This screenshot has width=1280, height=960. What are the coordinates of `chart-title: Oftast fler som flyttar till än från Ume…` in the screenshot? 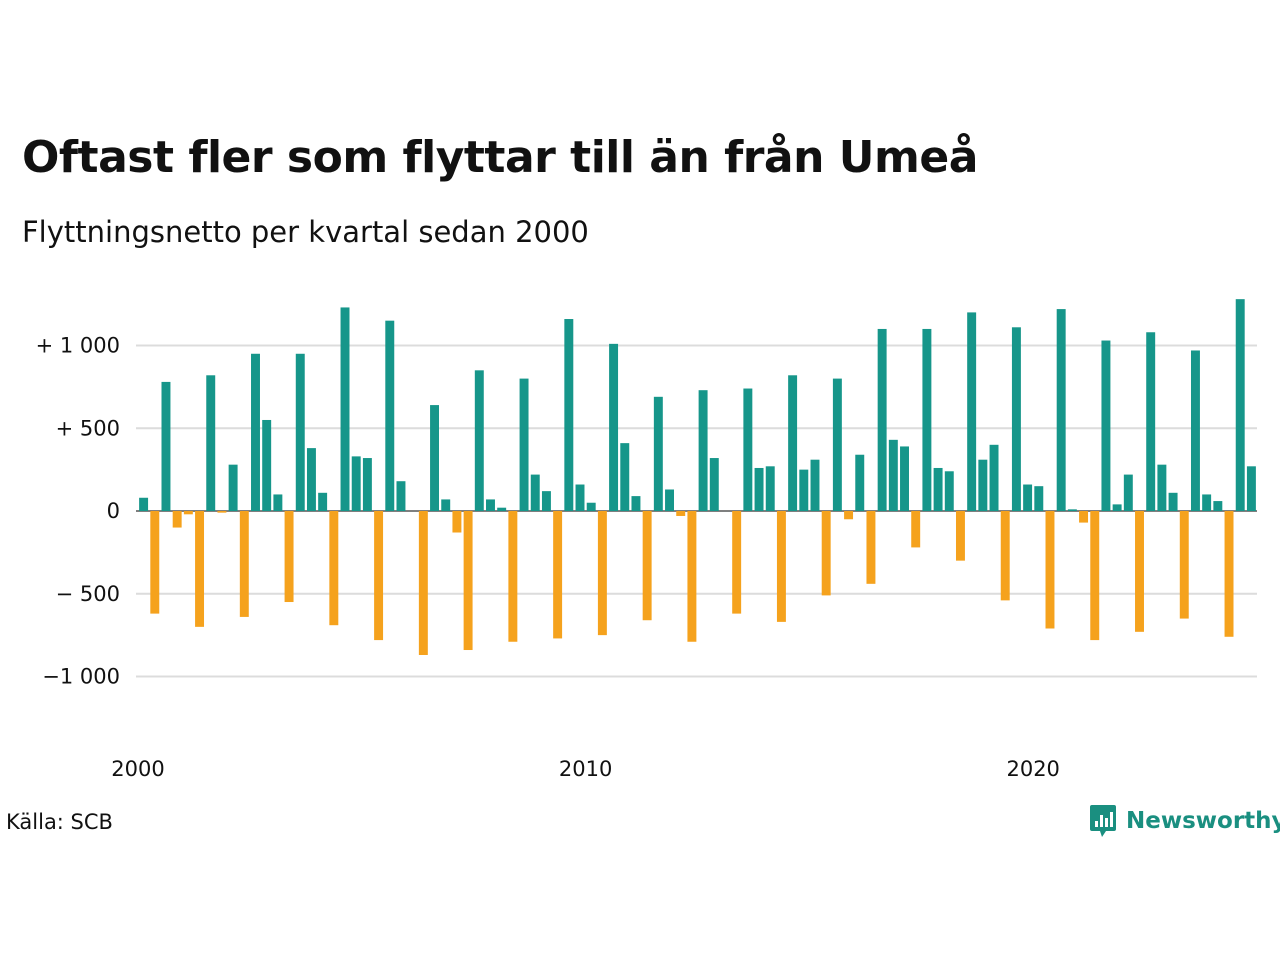 It's located at (500, 157).